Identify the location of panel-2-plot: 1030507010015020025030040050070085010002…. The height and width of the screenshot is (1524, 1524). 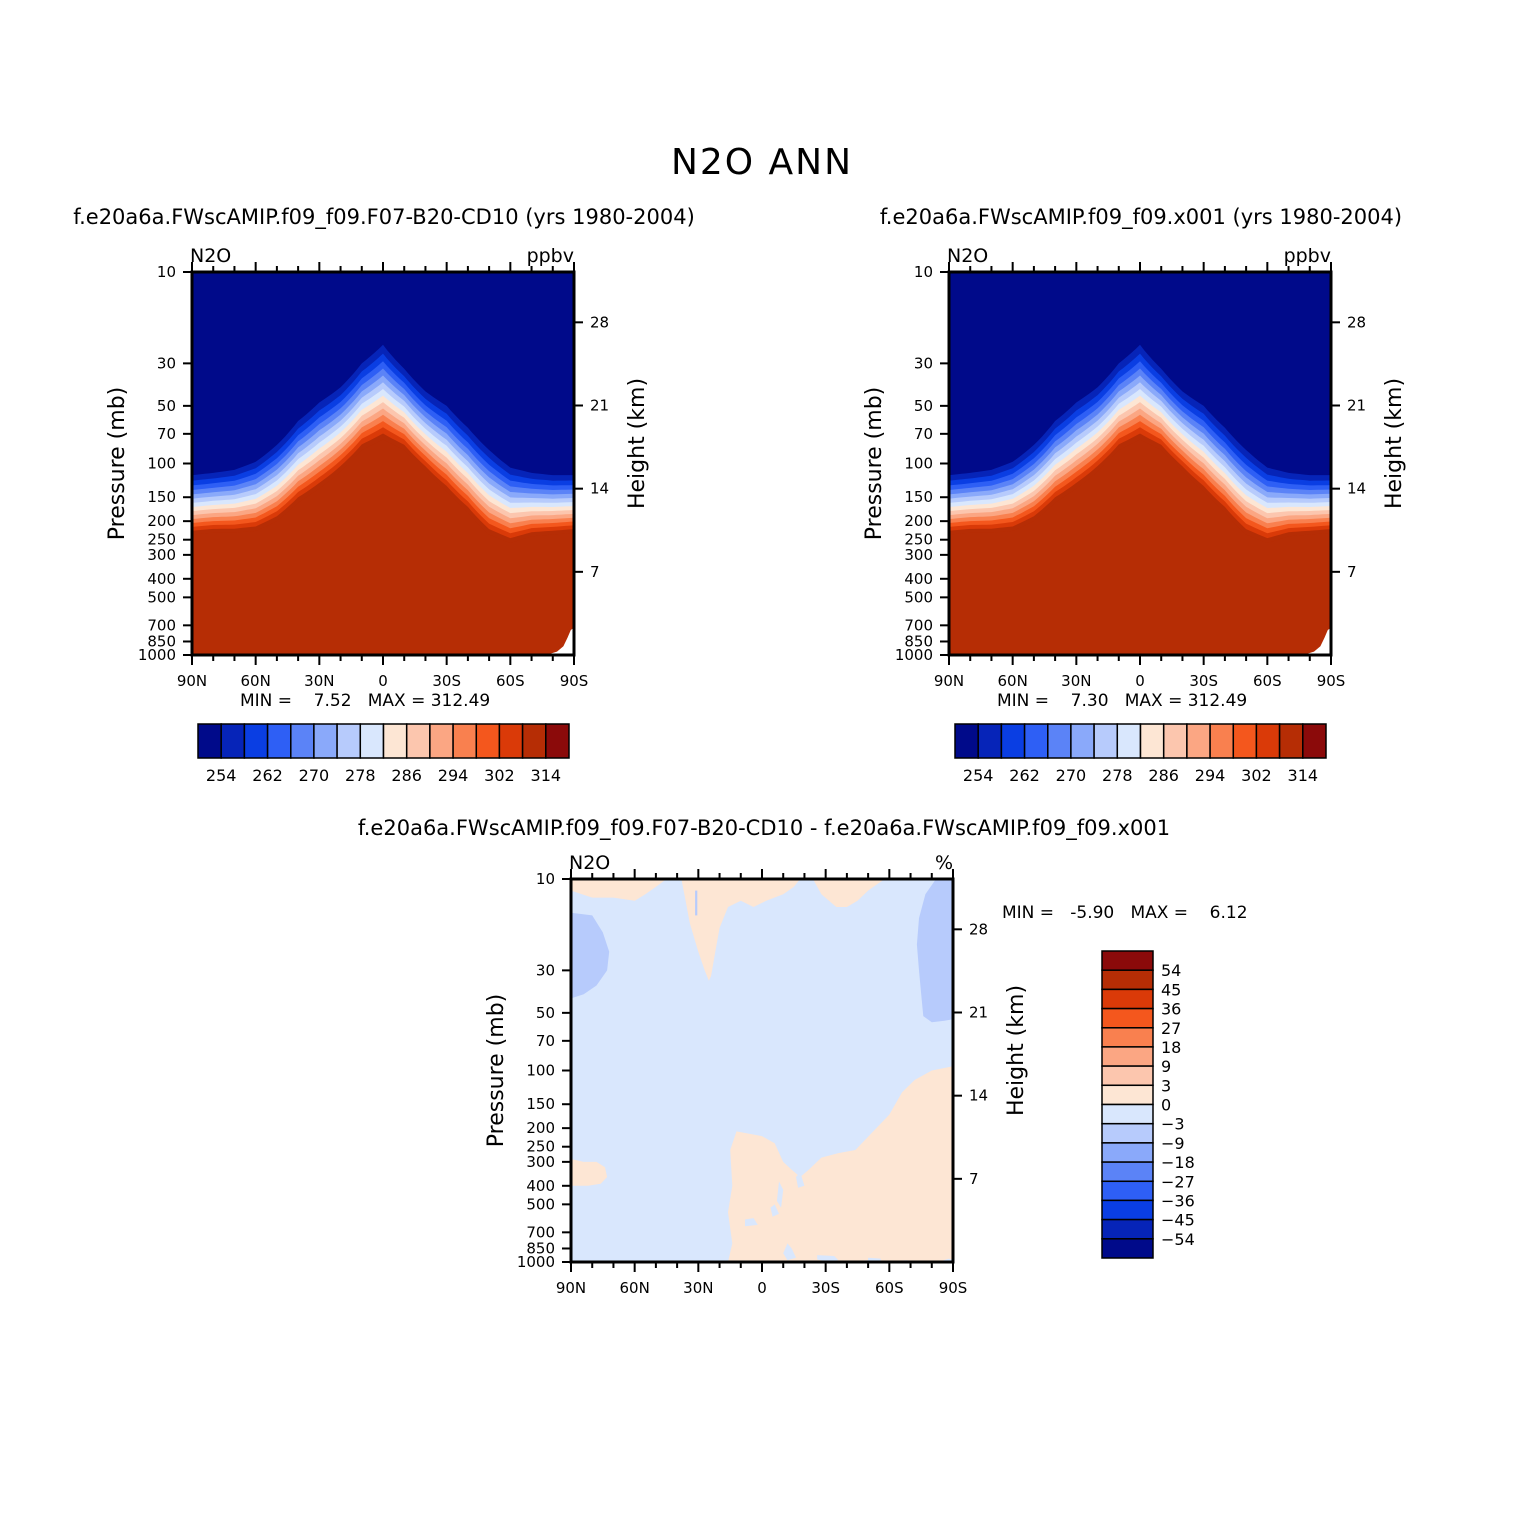
(1134, 467).